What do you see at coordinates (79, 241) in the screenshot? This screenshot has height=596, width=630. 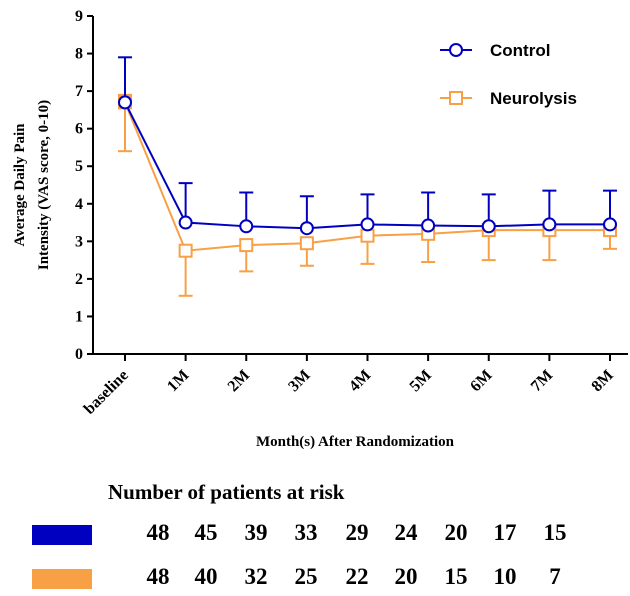 I see `y-tick-label: 3` at bounding box center [79, 241].